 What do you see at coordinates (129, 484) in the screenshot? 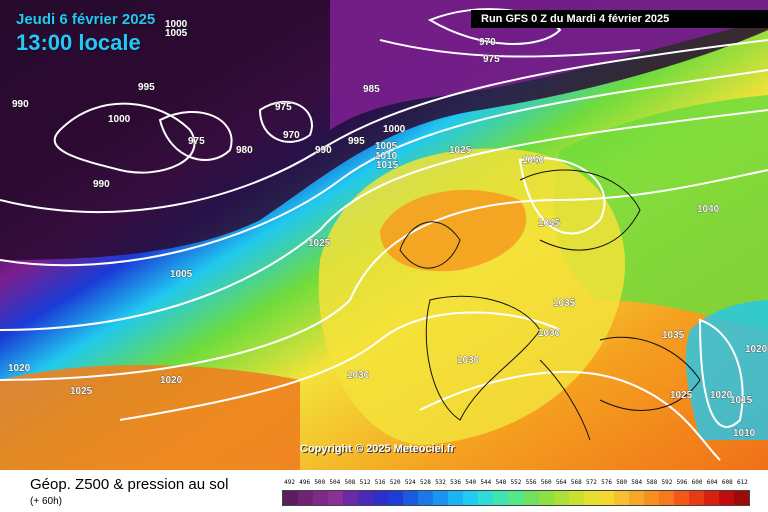
I see `product-title: Géop. Z500 & pression au sol` at bounding box center [129, 484].